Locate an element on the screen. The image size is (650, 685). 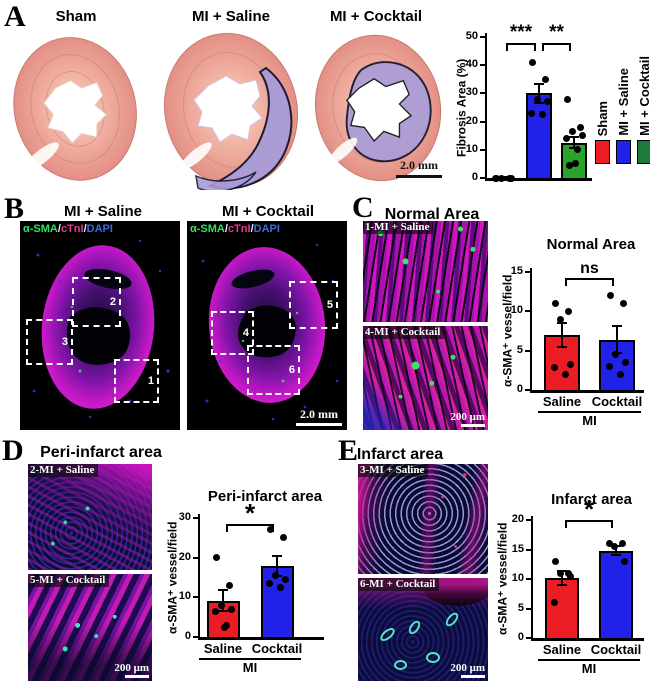
panel-e-letter: E is located at coordinates (348, 450).